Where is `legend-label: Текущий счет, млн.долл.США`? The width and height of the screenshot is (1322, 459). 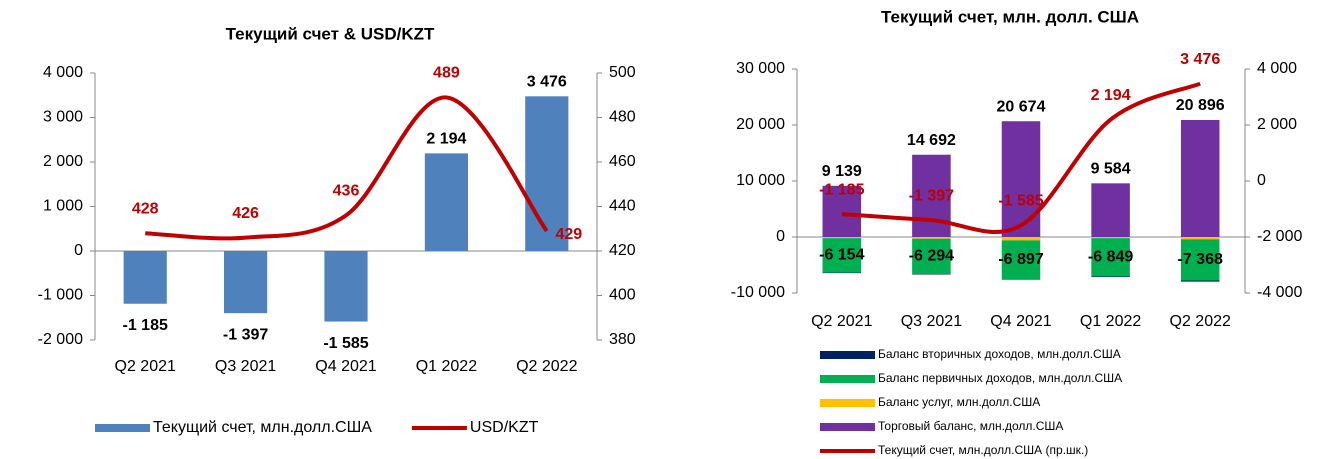 legend-label: Текущий счет, млн.долл.США is located at coordinates (262, 427).